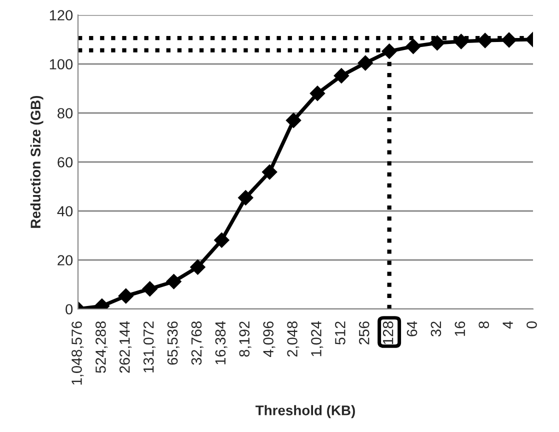 The height and width of the screenshot is (432, 559). I want to click on y-tick-label: 80, so click(65, 113).